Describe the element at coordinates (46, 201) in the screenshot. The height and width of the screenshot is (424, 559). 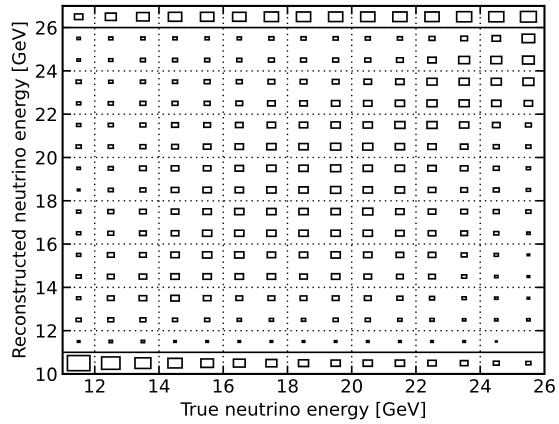
I see `y-tick-label: 18` at that location.